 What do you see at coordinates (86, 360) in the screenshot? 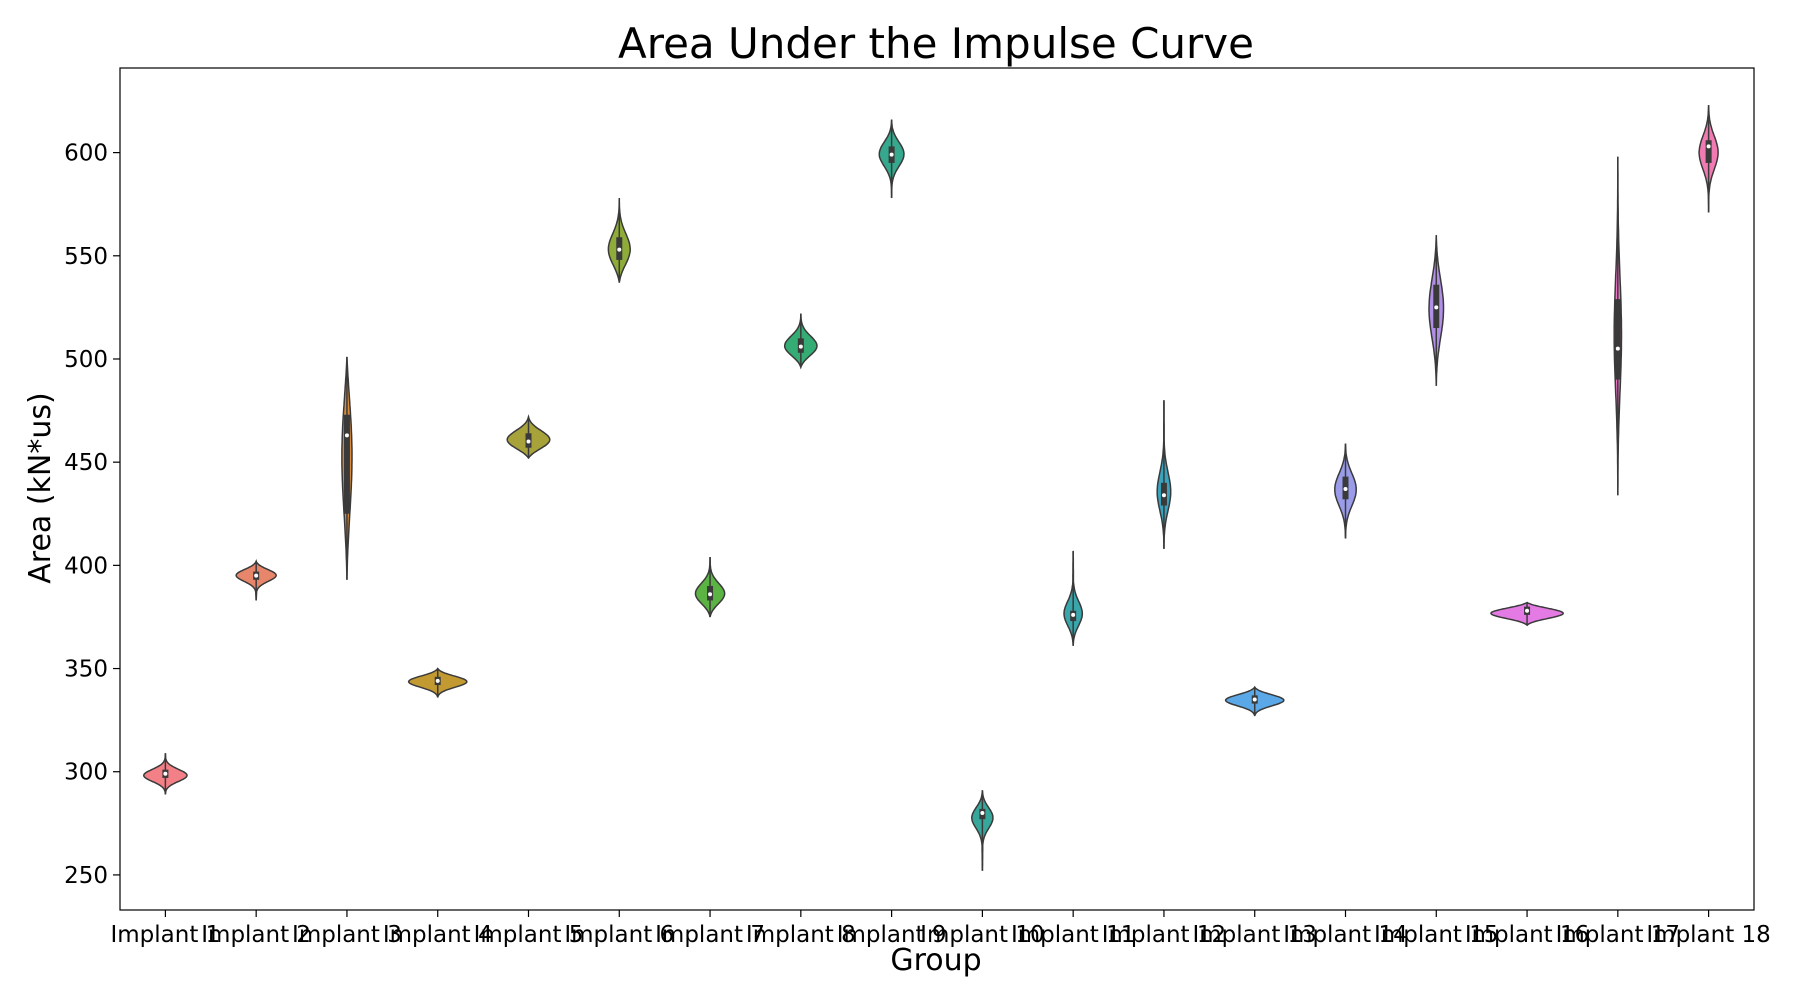
I see `y-tick-label: 500` at bounding box center [86, 360].